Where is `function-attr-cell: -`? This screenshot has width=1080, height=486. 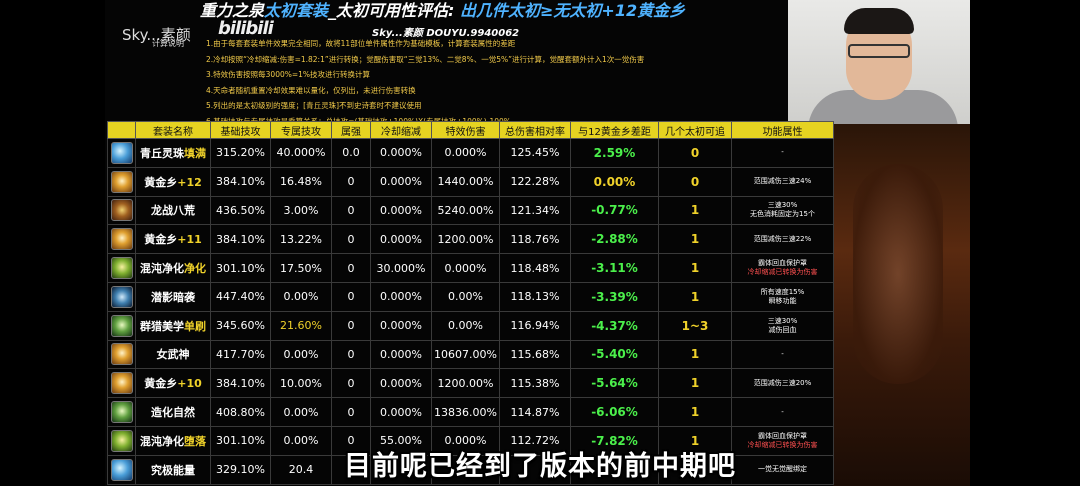
function-attr-cell: - is located at coordinates (782, 354).